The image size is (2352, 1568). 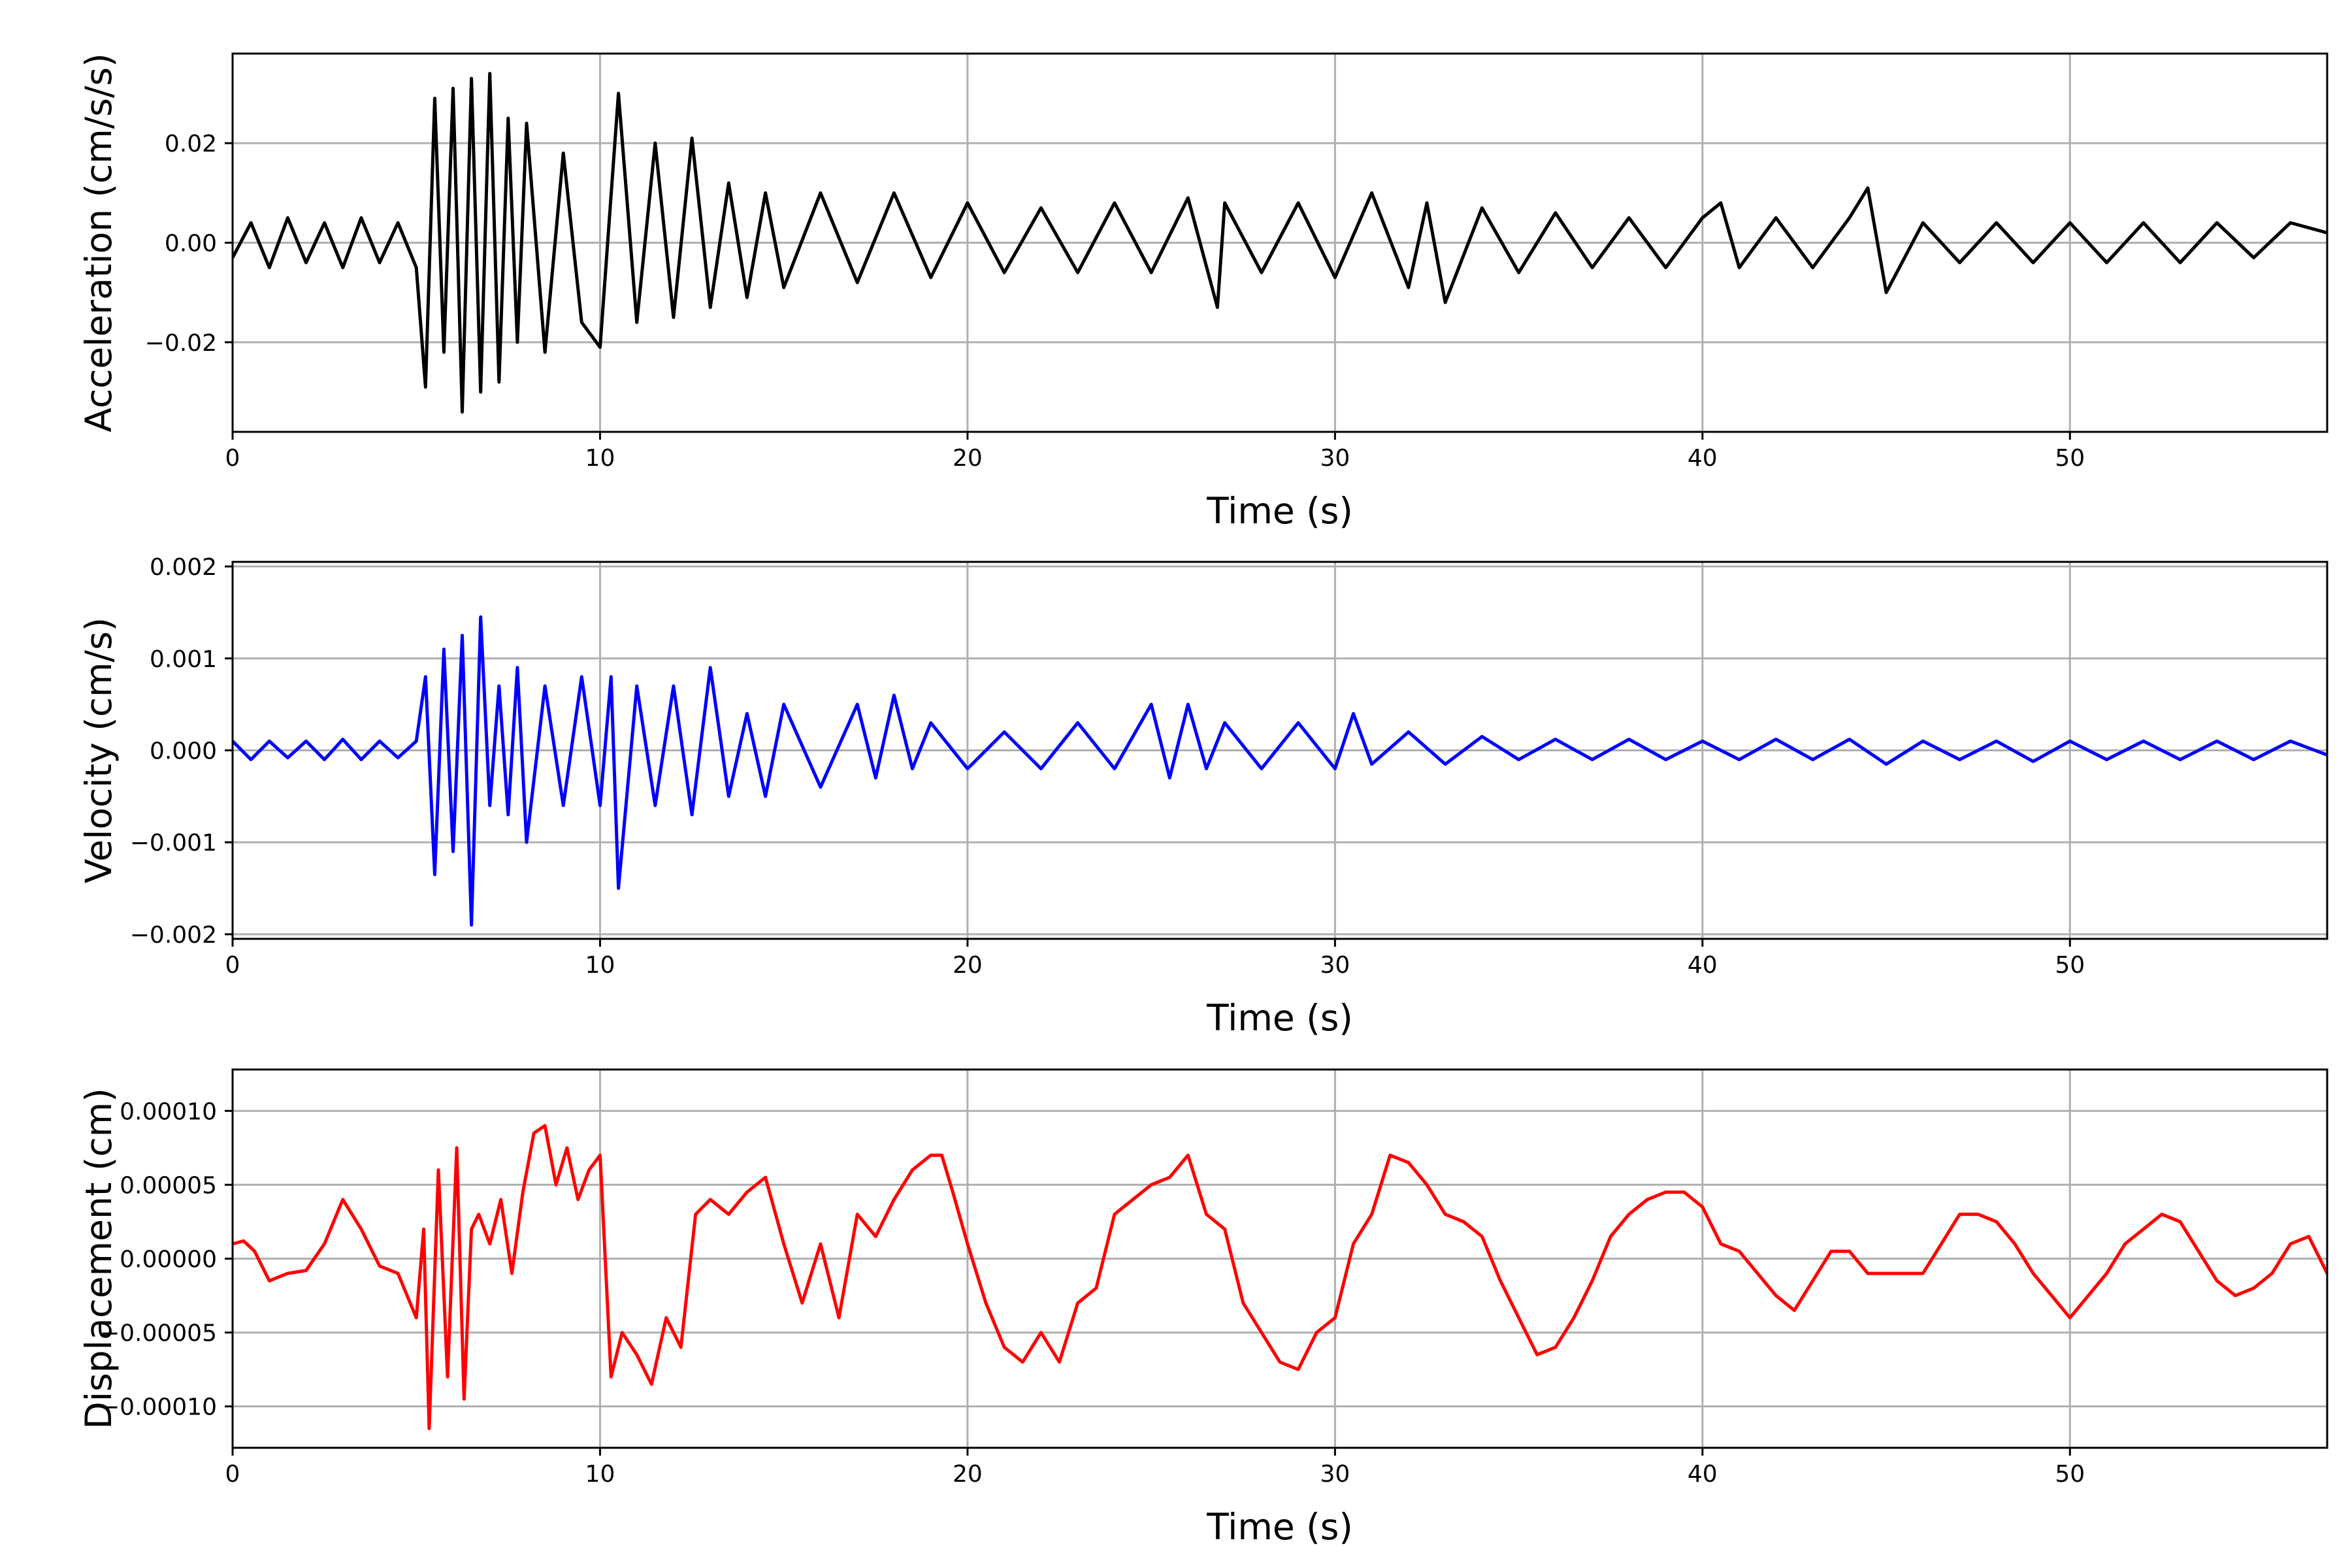 I want to click on chart-velocity-x-tick-label: 20, so click(x=968, y=965).